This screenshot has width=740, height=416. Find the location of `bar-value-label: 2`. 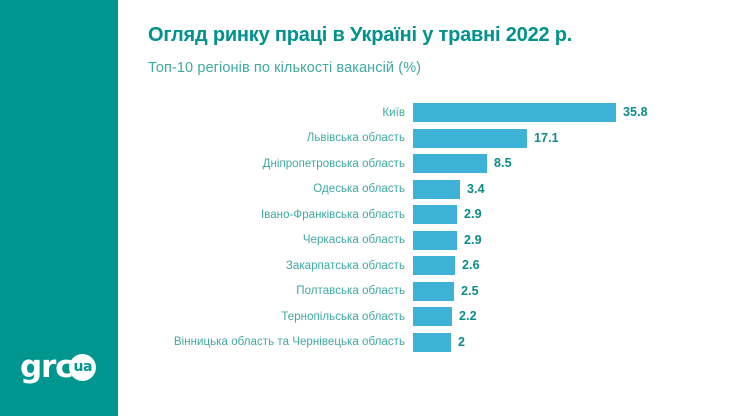

bar-value-label: 2 is located at coordinates (462, 341).